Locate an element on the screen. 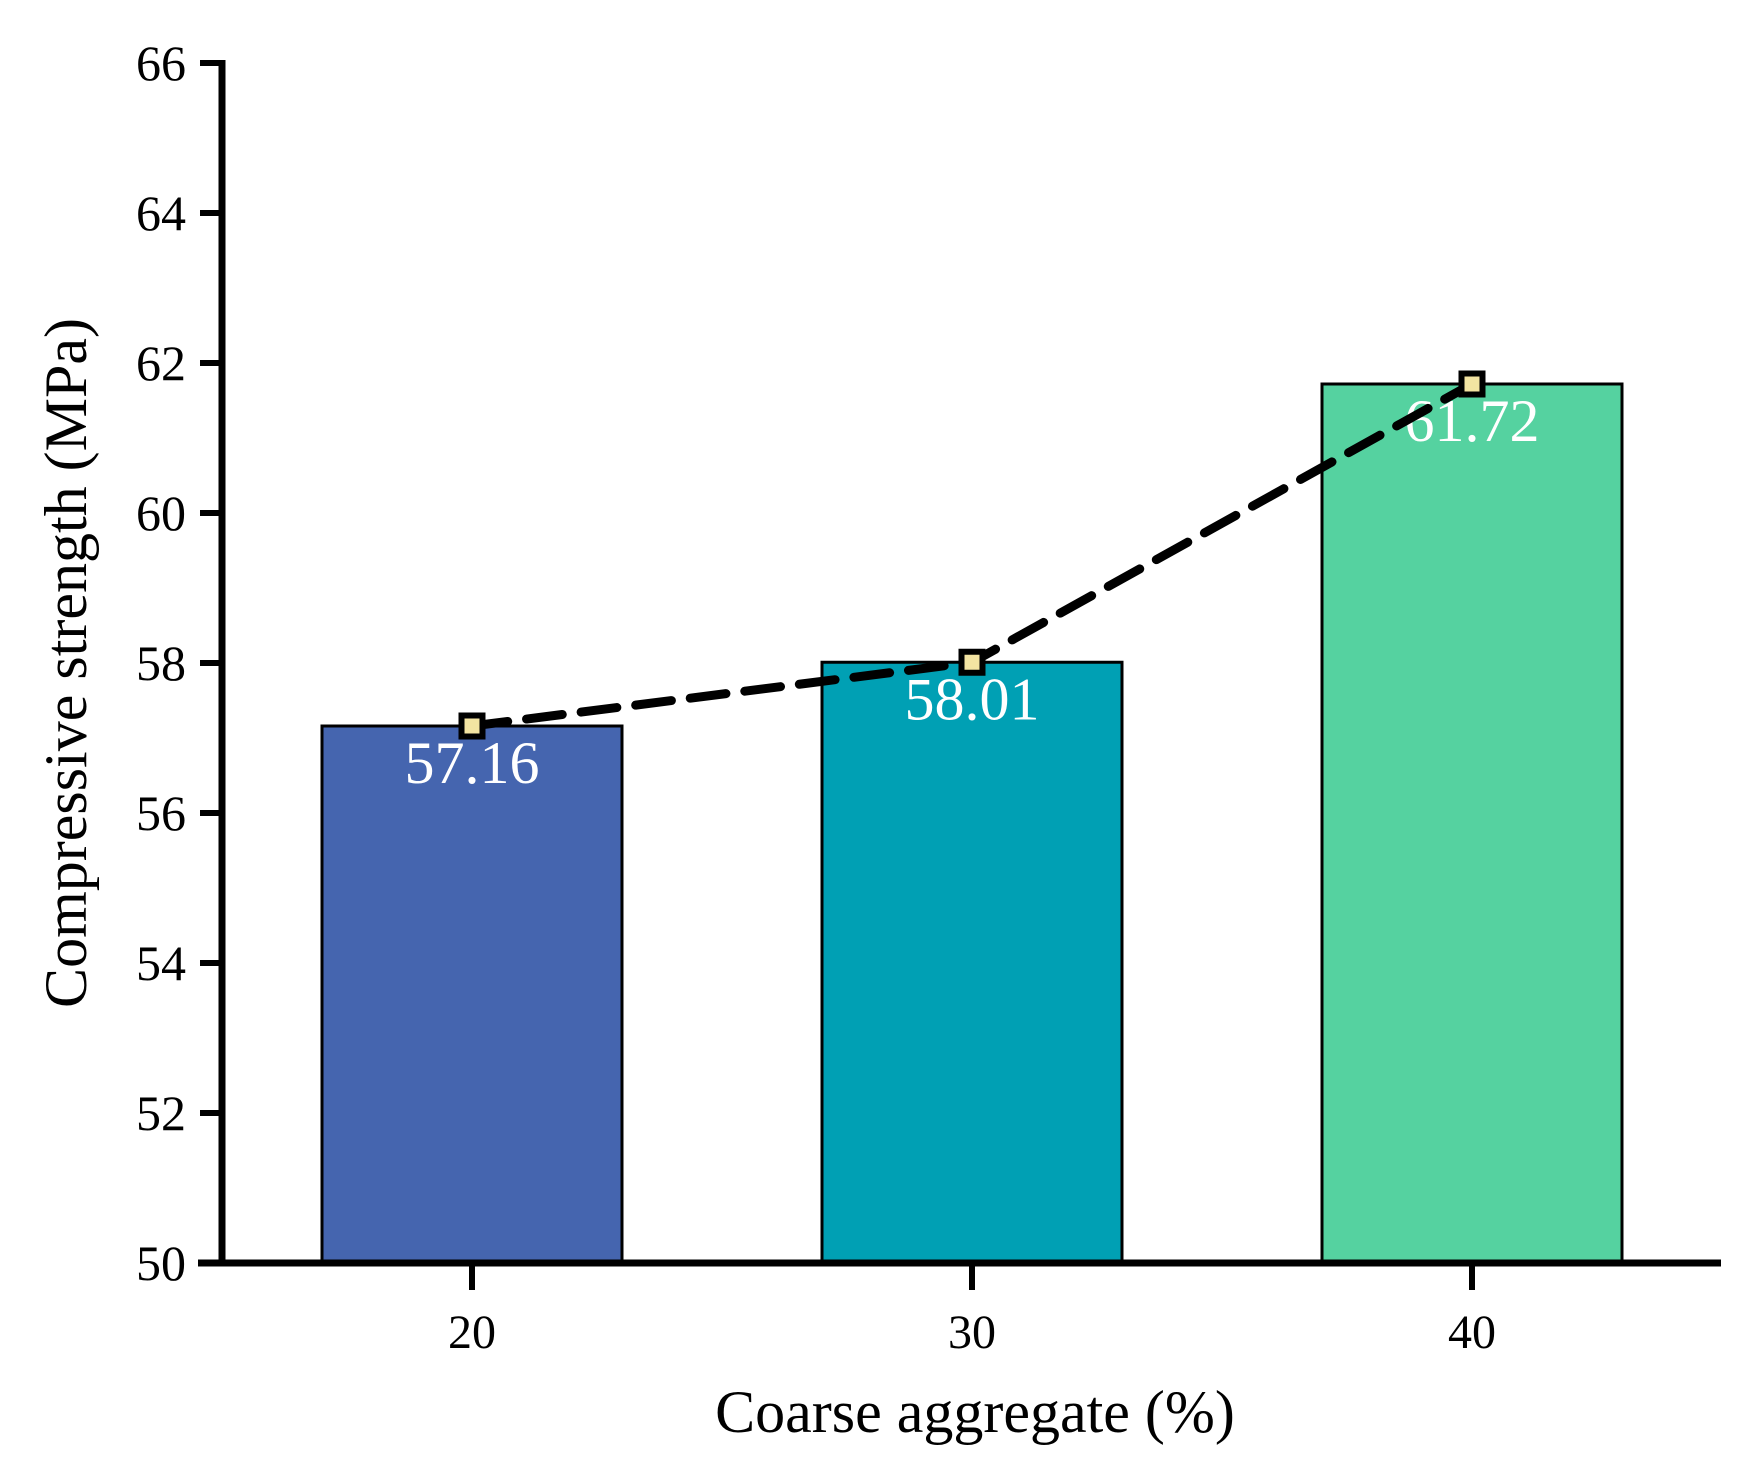 The height and width of the screenshot is (1477, 1748). y-axis-title: Compressive strength (MPa) is located at coordinates (66, 663).